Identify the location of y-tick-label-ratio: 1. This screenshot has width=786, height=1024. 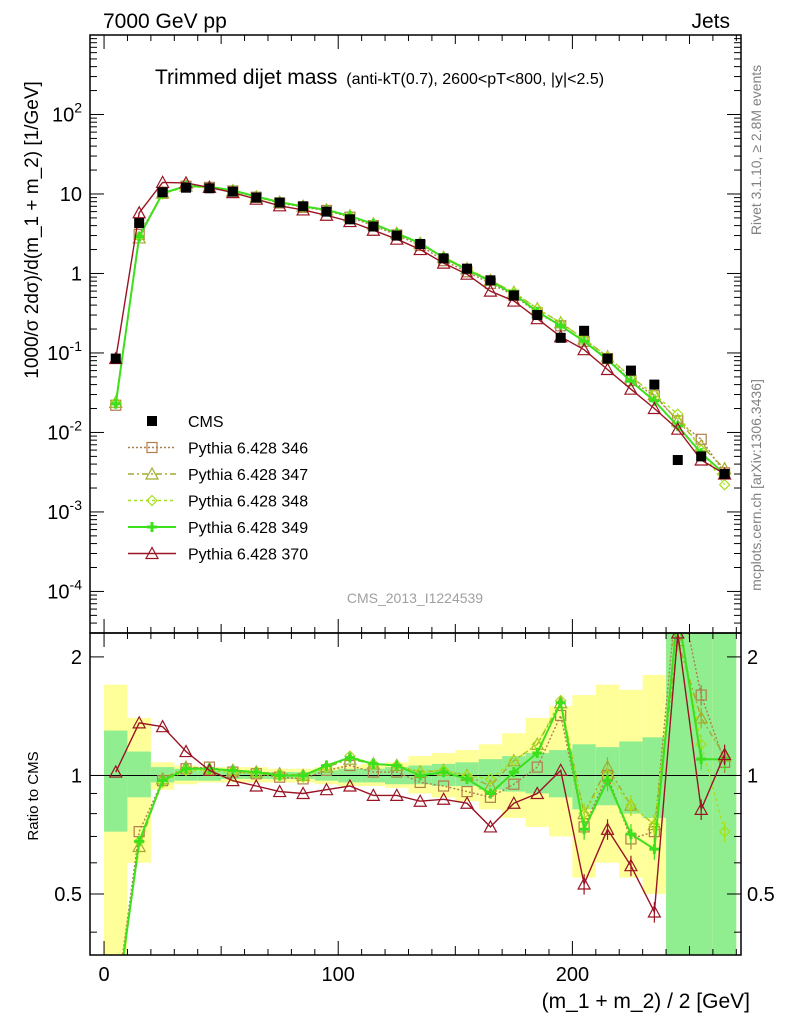
(76, 776).